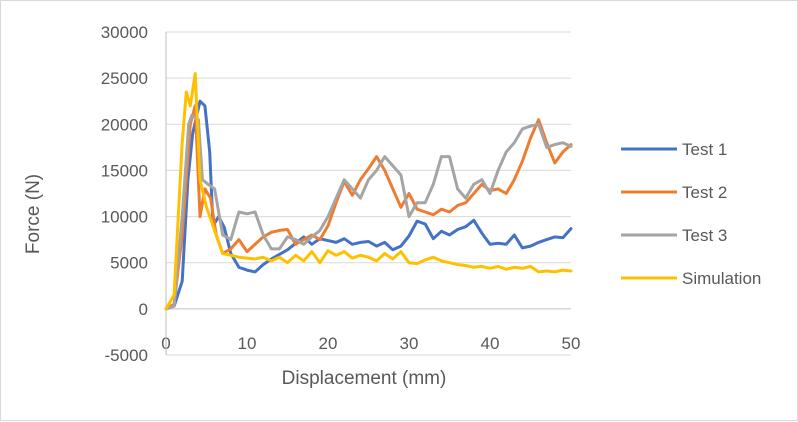 This screenshot has height=422, width=798. I want to click on x-axis-tick-labels: 0 10 20 30 40 50, so click(370, 343).